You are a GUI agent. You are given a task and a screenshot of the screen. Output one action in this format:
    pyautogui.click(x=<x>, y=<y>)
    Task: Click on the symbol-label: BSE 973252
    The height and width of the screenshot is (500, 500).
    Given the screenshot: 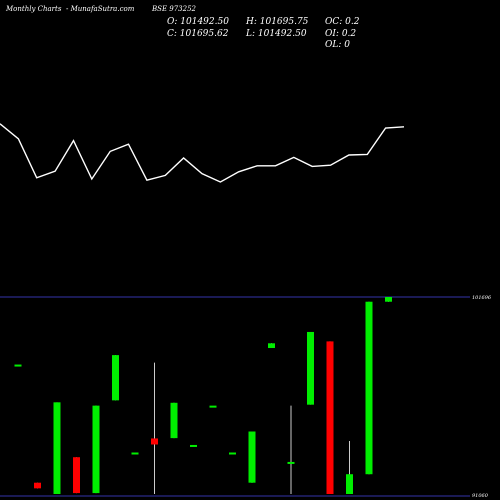 What is the action you would take?
    pyautogui.click(x=174, y=9)
    